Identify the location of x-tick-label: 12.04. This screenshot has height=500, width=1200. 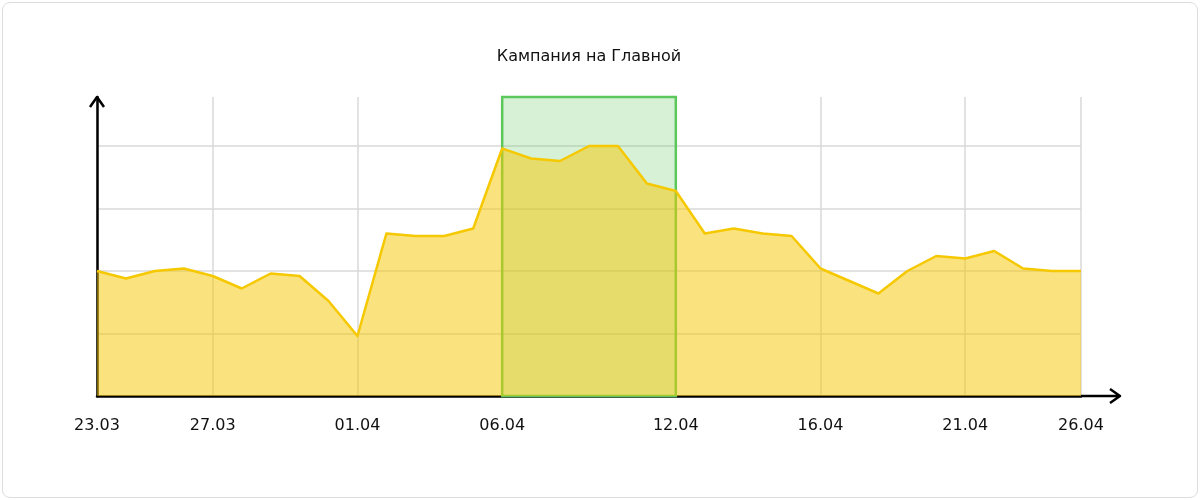
(675, 424).